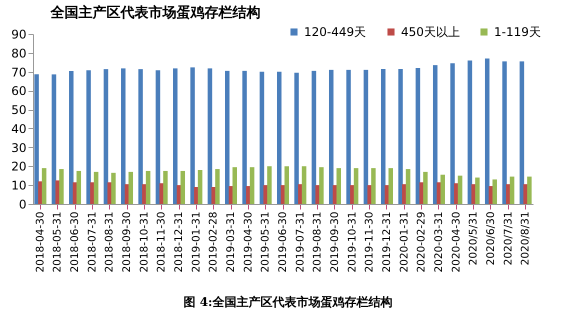 This screenshot has height=331, width=576. I want to click on x-tick-label: 2019-04-30, so click(248, 242).